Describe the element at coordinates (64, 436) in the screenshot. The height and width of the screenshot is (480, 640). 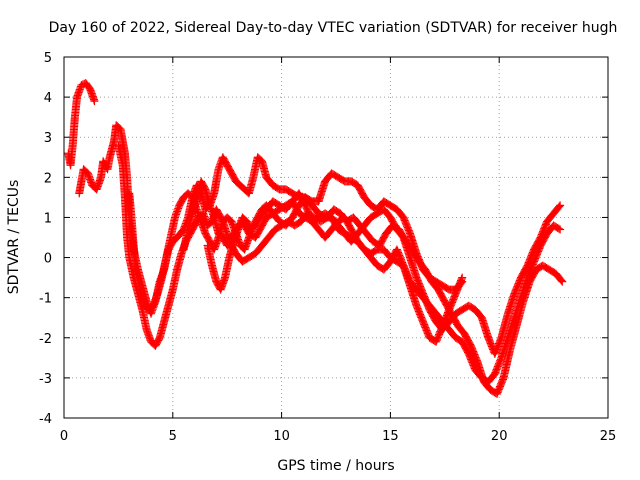
I see `x-tick-label: 0` at that location.